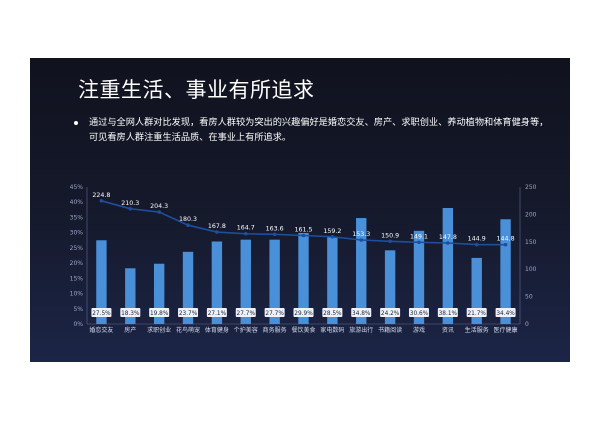 This screenshot has height=424, width=600. What do you see at coordinates (531, 269) in the screenshot?
I see `right-axis-tick: 100` at bounding box center [531, 269].